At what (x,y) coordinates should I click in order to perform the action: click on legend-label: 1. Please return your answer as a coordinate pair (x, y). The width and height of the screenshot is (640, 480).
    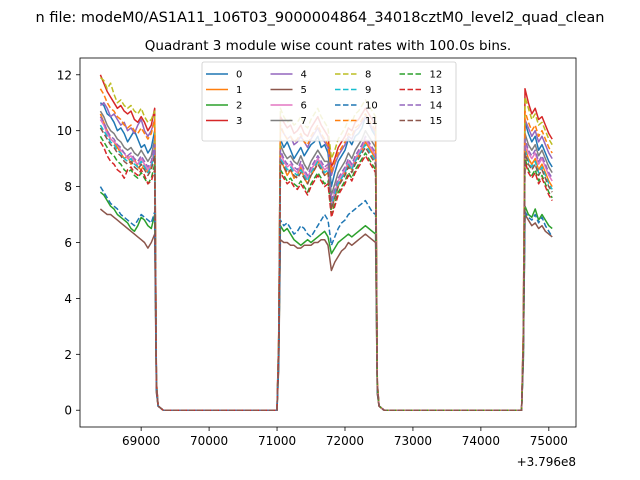
    Looking at the image, I should click on (239, 90).